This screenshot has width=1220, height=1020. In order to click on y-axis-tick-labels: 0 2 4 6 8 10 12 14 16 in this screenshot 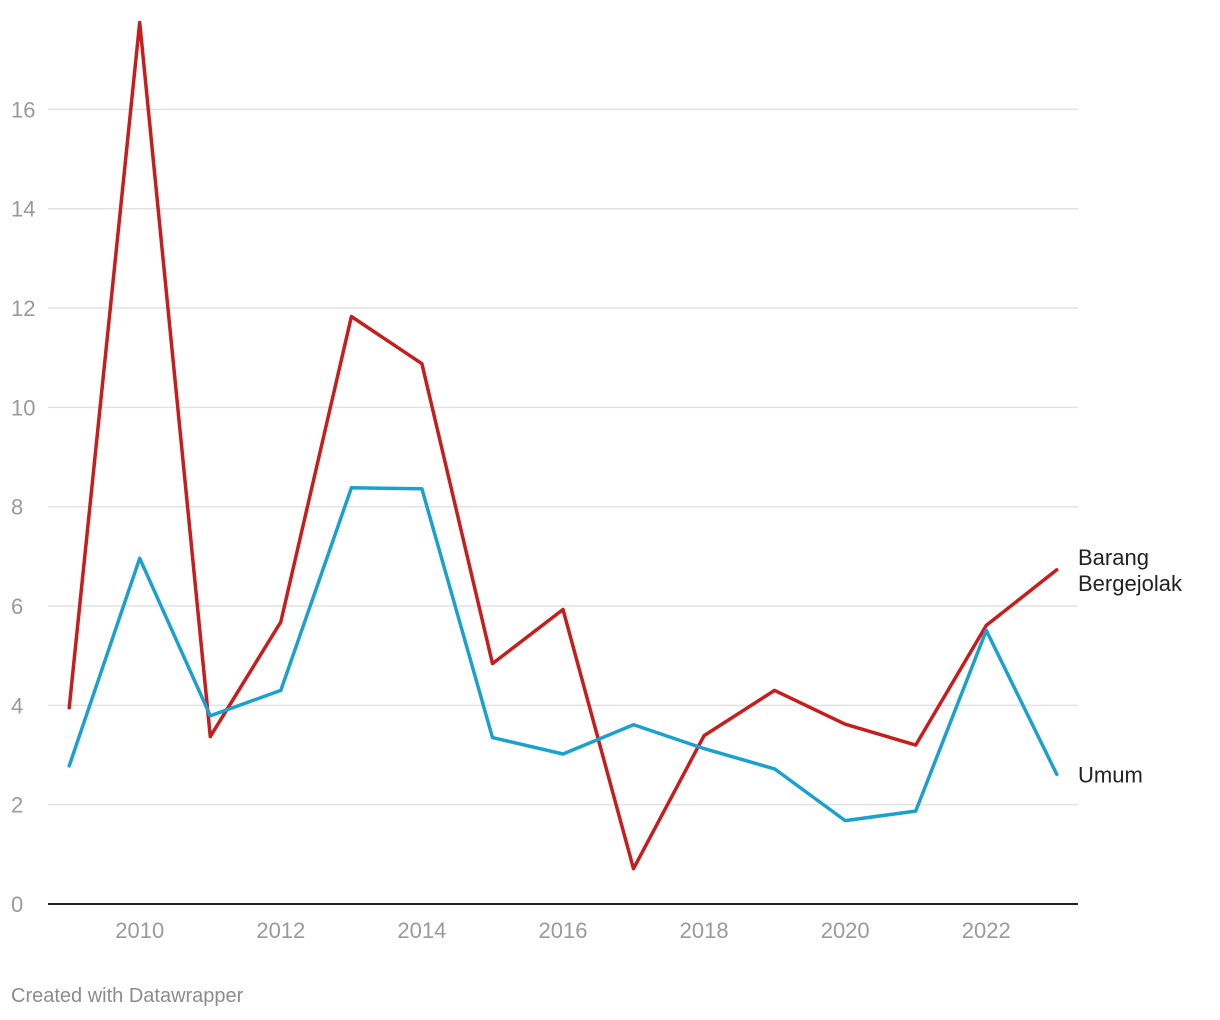, I will do `click(23, 507)`.